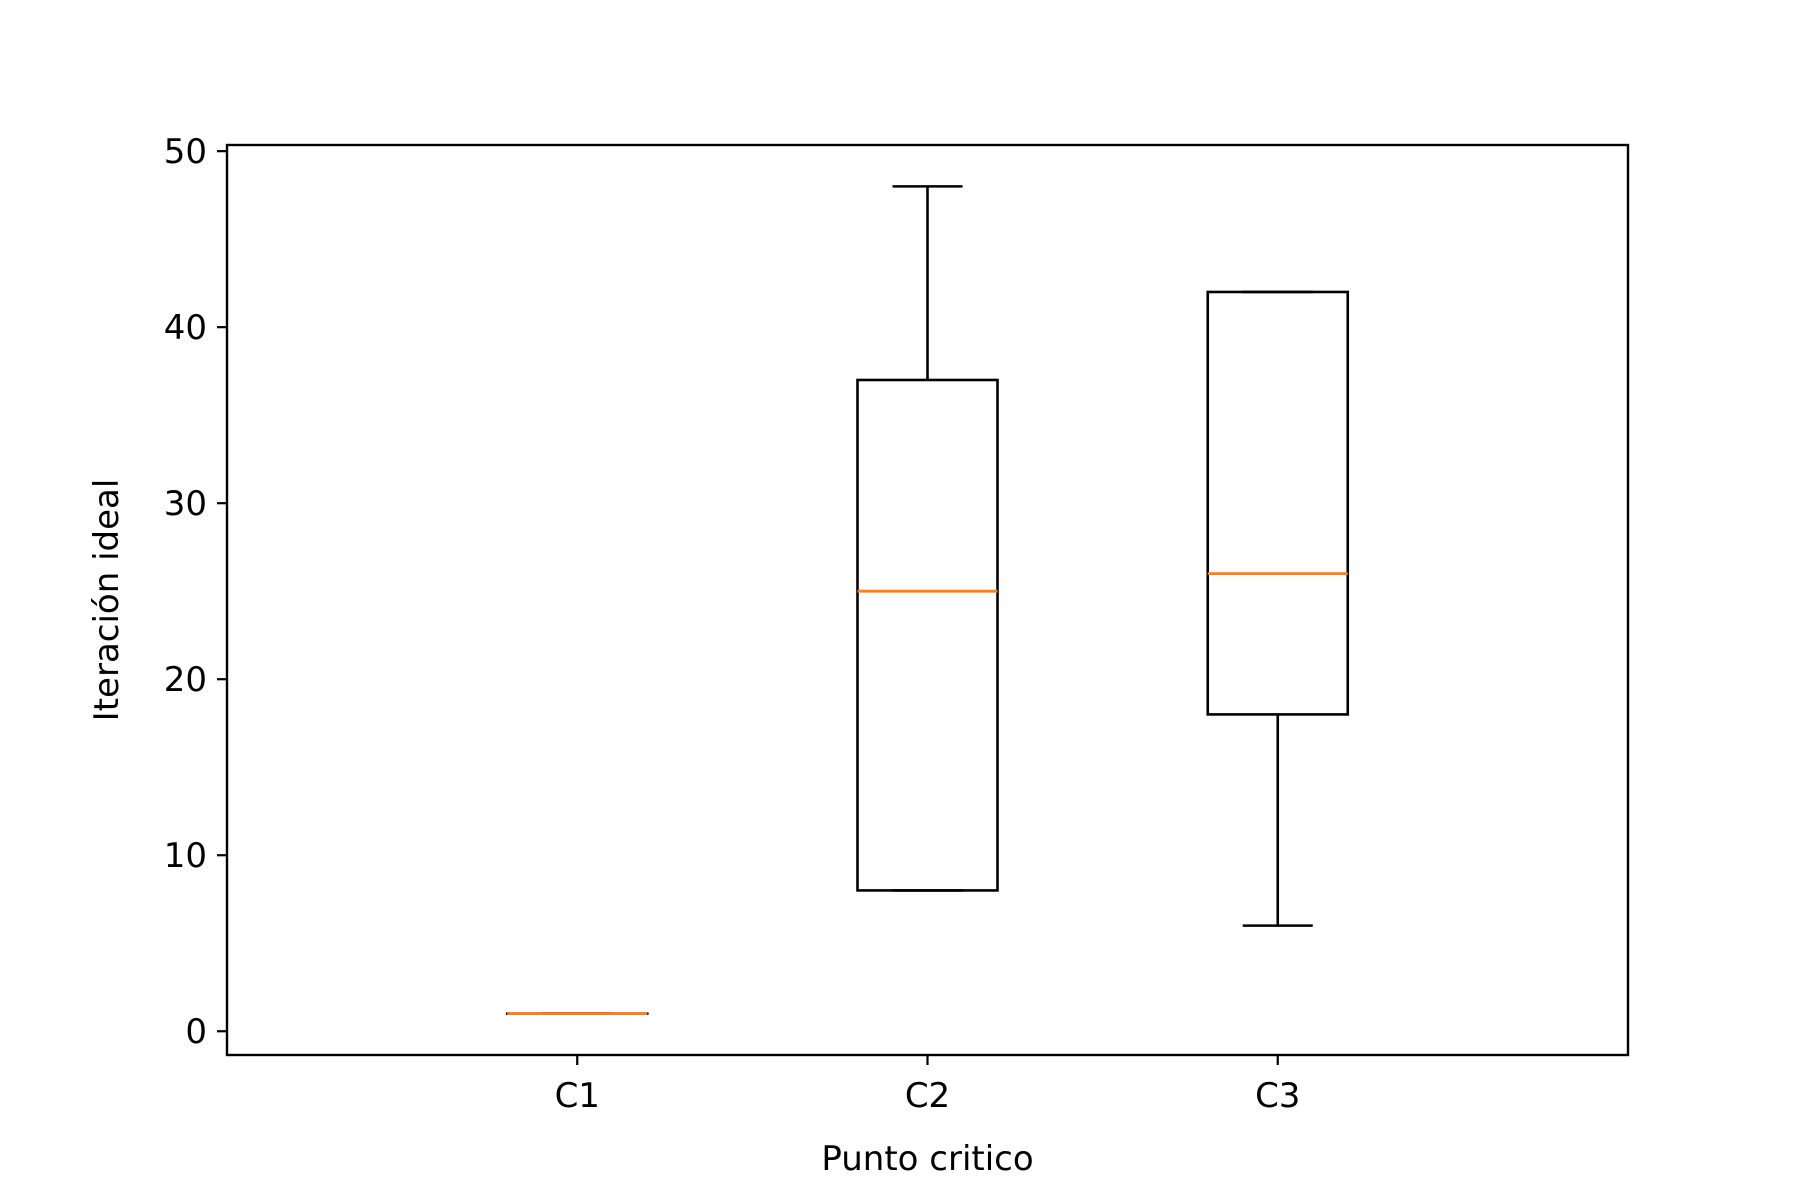 This screenshot has height=1200, width=1800. I want to click on box-c2, so click(927, 635).